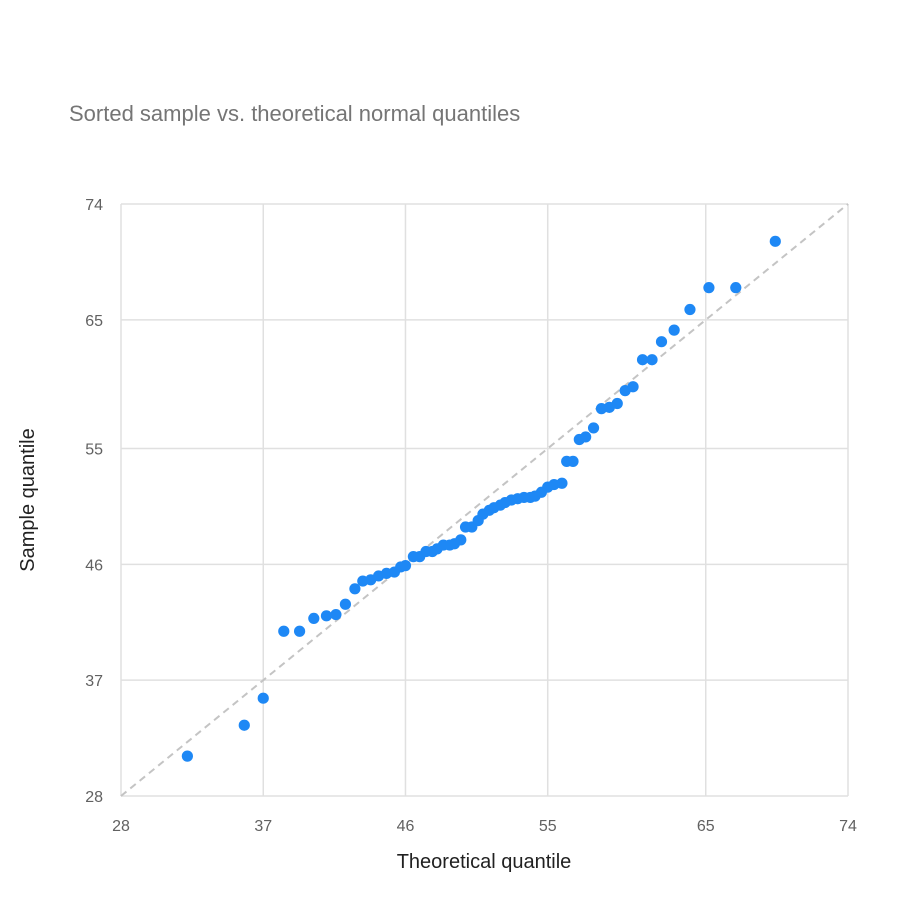 Image resolution: width=900 pixels, height=900 pixels. I want to click on y-tick-label: 28, so click(94, 797).